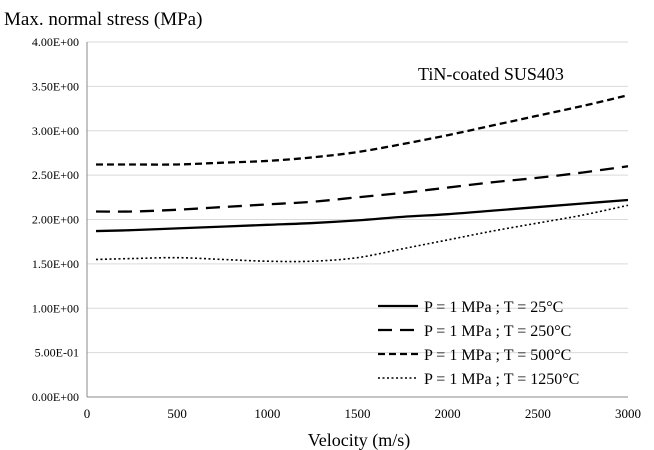  I want to click on x-axis-label: Velocity (m/s), so click(359, 440).